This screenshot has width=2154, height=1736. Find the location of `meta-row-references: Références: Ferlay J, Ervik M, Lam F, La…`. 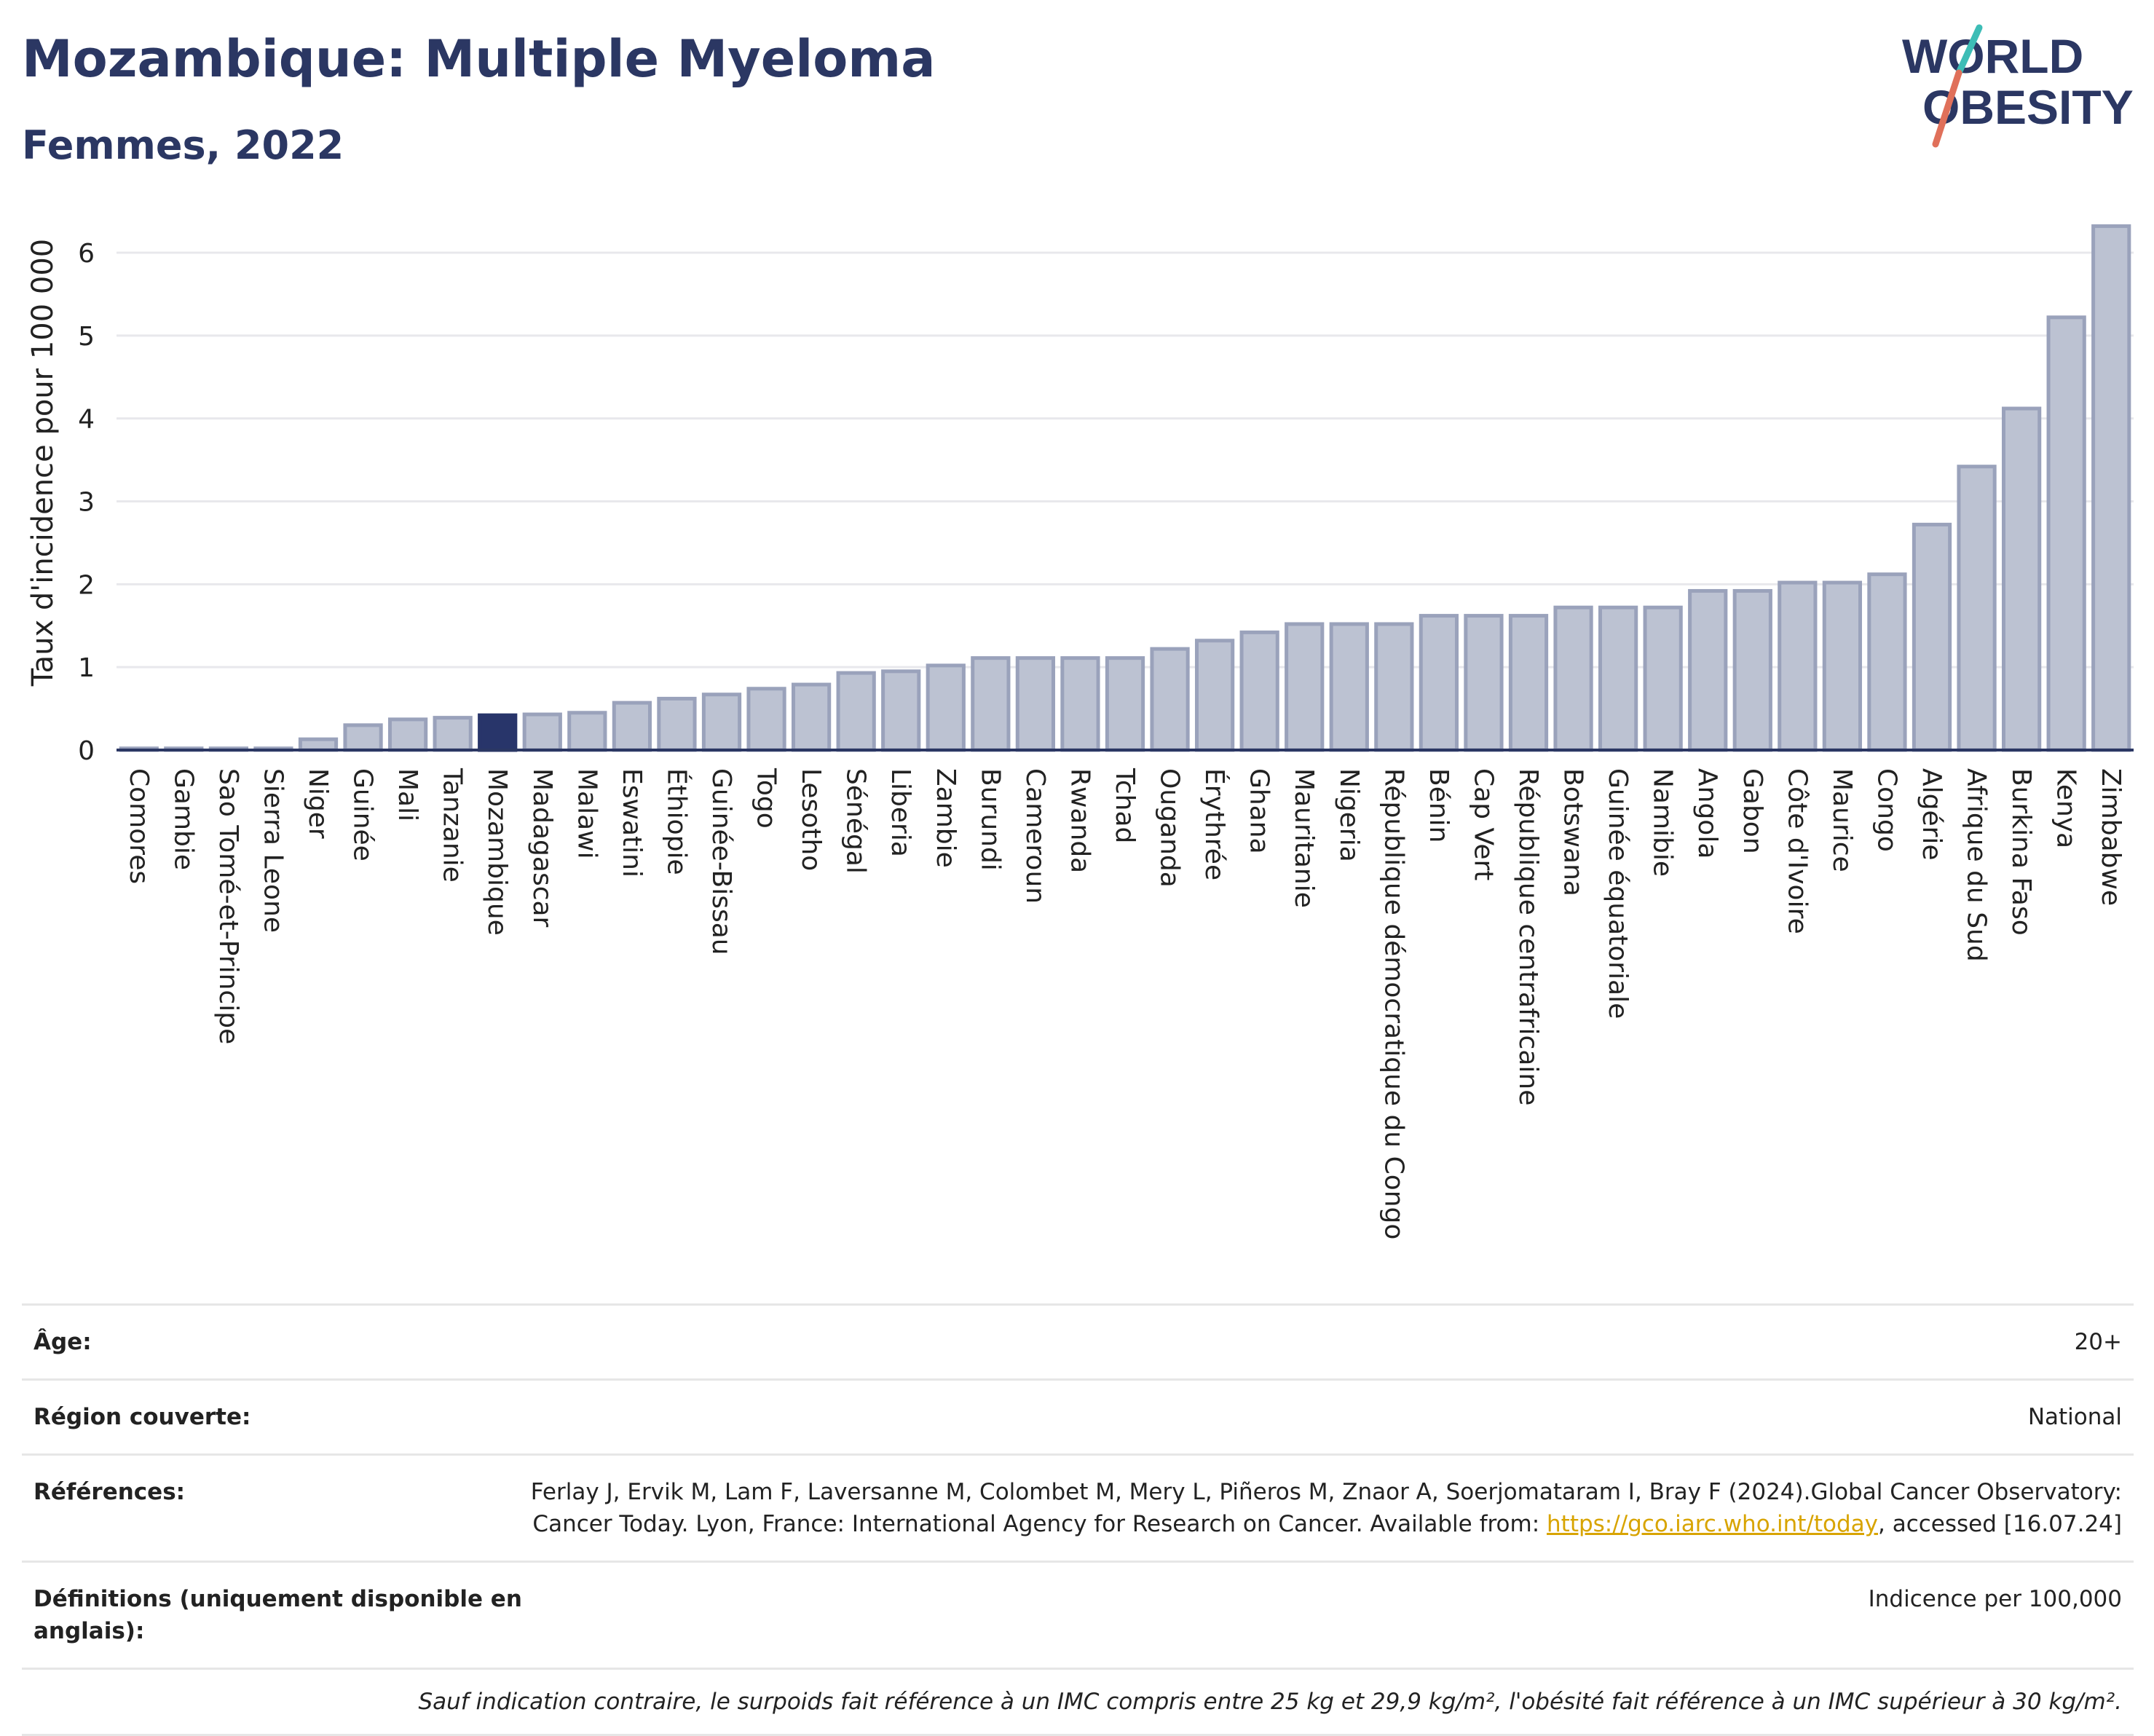

meta-row-references: Références: Ferlay J, Ervik M, Lam F, La… is located at coordinates (1078, 1507).